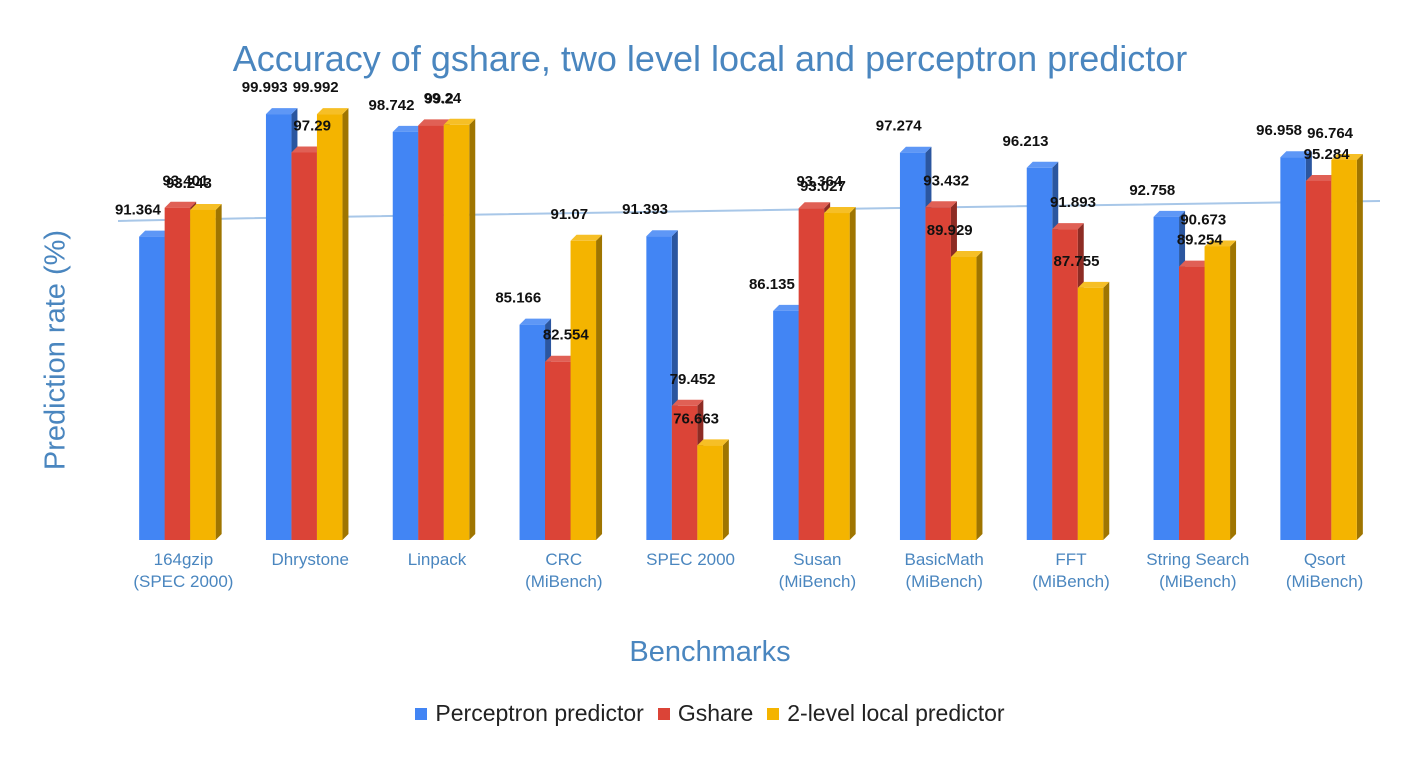  Describe the element at coordinates (1324, 570) in the screenshot. I see `x-tick-label: Qsort (MiBench)` at that location.